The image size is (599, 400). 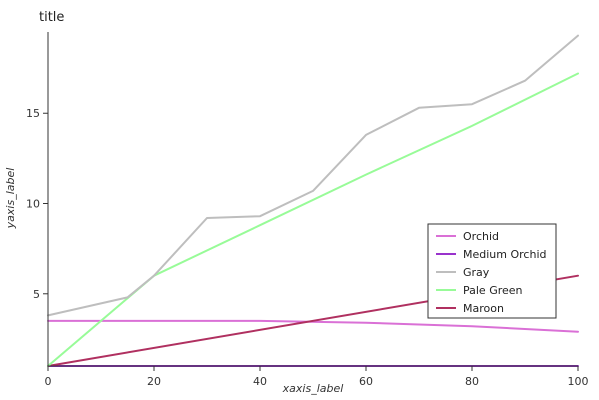 What do you see at coordinates (33, 204) in the screenshot?
I see `y-tick-label: 10` at bounding box center [33, 204].